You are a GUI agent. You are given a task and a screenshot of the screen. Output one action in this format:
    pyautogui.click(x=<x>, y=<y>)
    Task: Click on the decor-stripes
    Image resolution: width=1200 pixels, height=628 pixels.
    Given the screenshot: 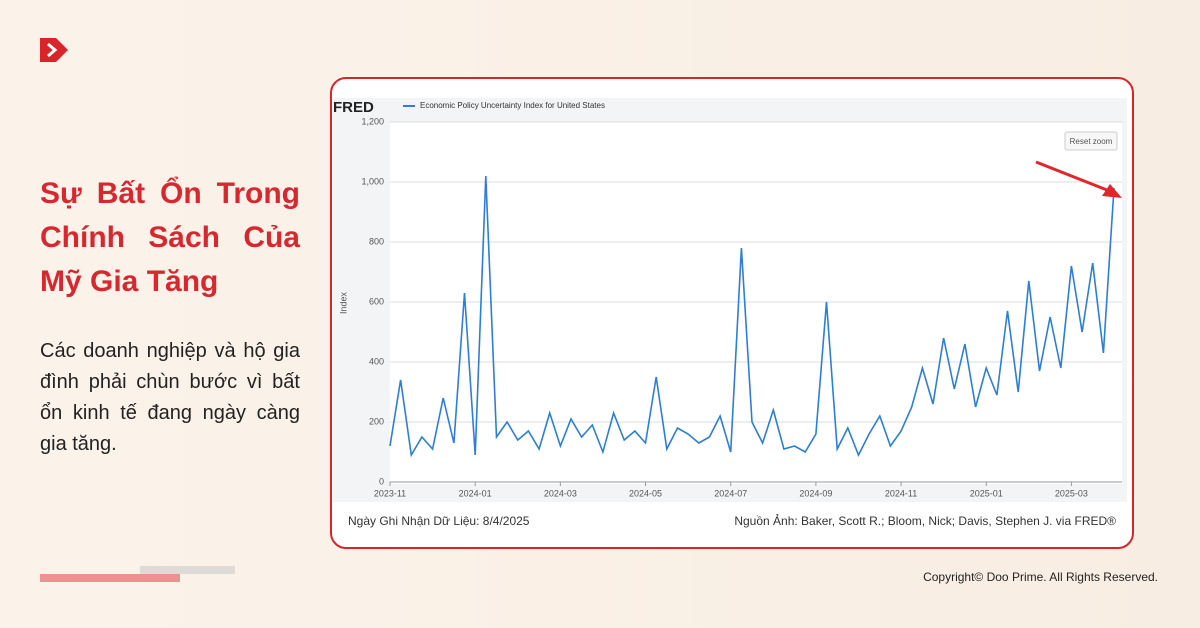 What is the action you would take?
    pyautogui.click(x=137, y=574)
    